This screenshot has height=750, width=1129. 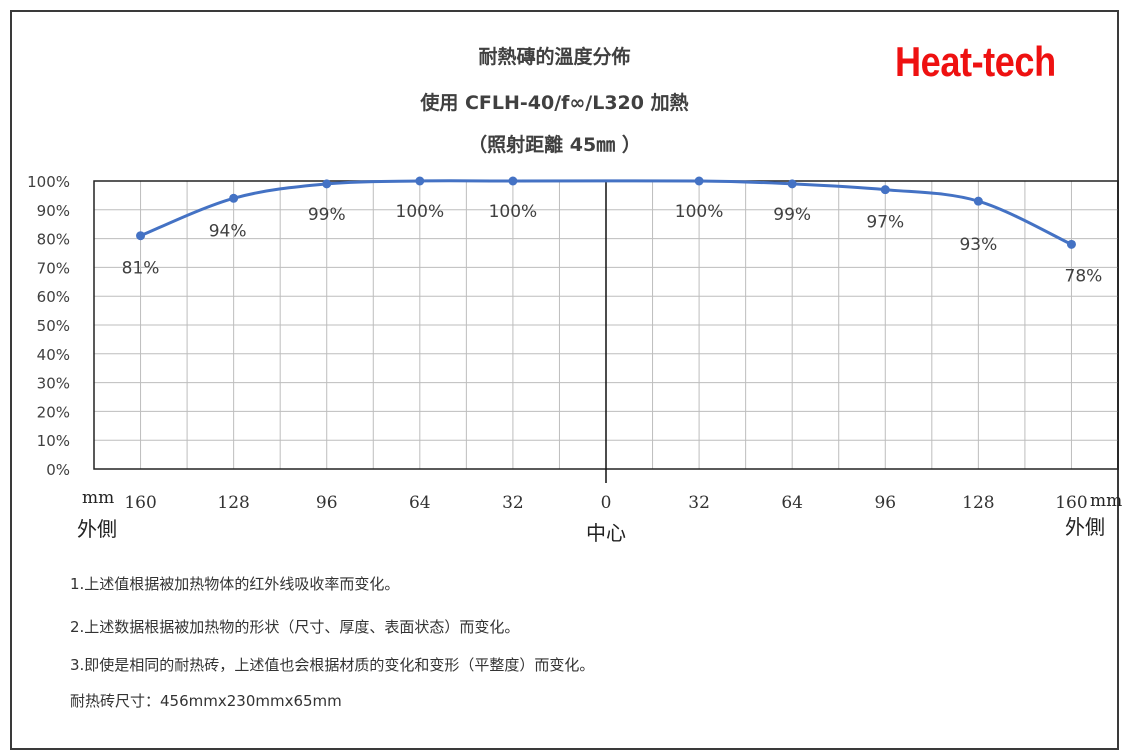 What do you see at coordinates (554, 145) in the screenshot?
I see `chart-subtitle-distance: （照射距離 45㎜ ）` at bounding box center [554, 145].